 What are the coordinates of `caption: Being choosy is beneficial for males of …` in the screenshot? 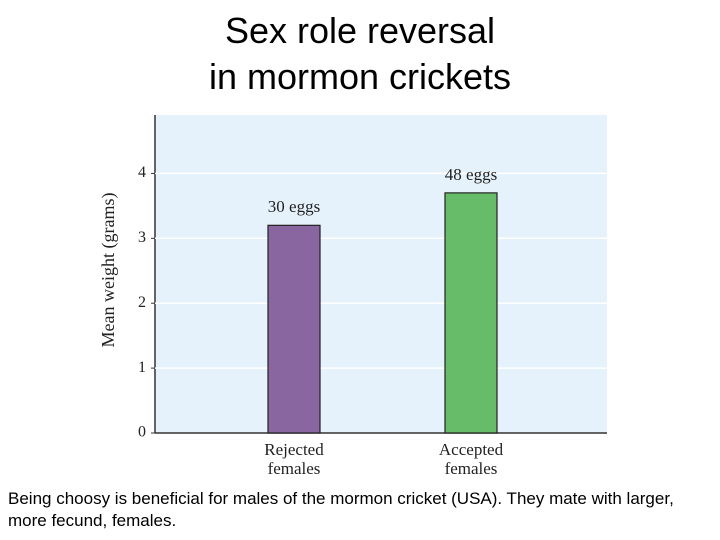 It's located at (341, 509).